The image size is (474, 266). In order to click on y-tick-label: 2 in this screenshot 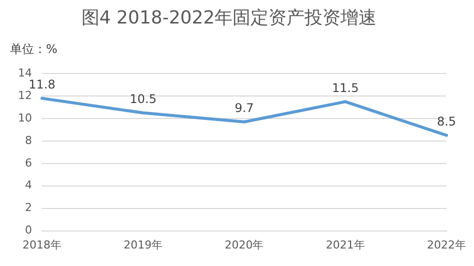, I will do `click(28, 207)`.